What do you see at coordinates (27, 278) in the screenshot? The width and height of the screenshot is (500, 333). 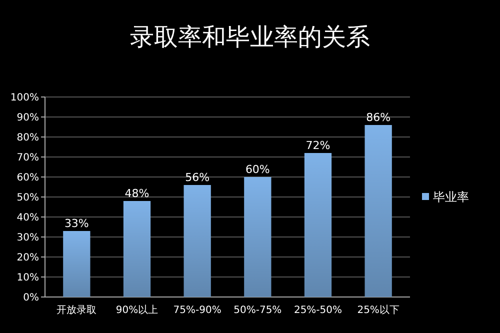 I see `y-tick-label: 10%` at bounding box center [27, 278].